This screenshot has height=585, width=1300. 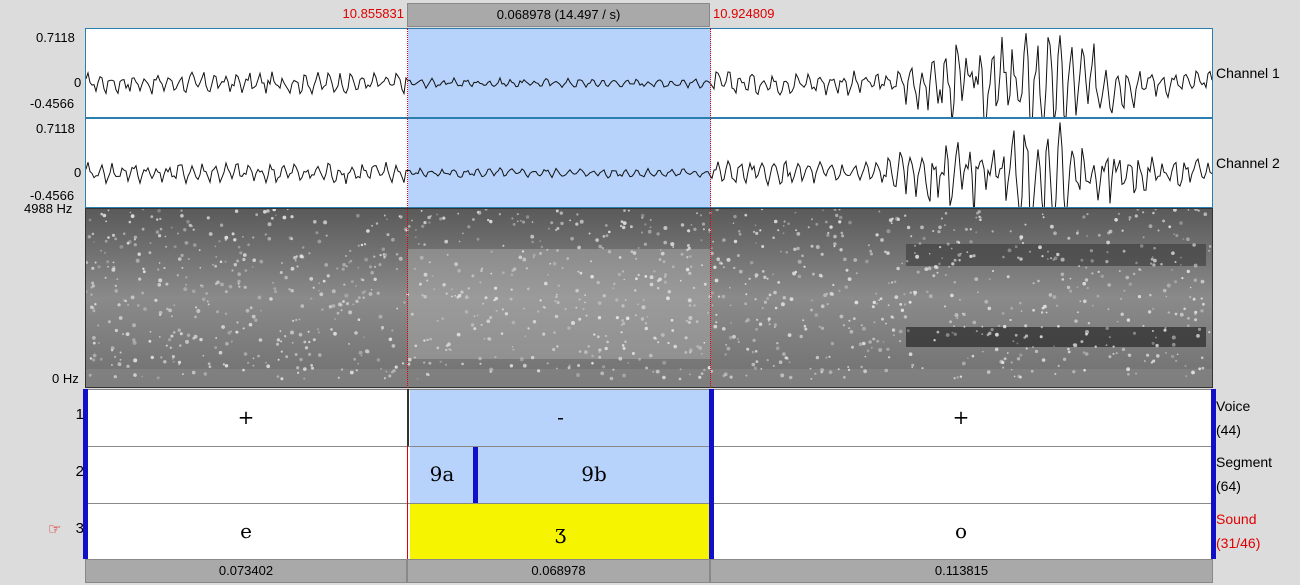 I want to click on selection-right-line, so click(x=710, y=208).